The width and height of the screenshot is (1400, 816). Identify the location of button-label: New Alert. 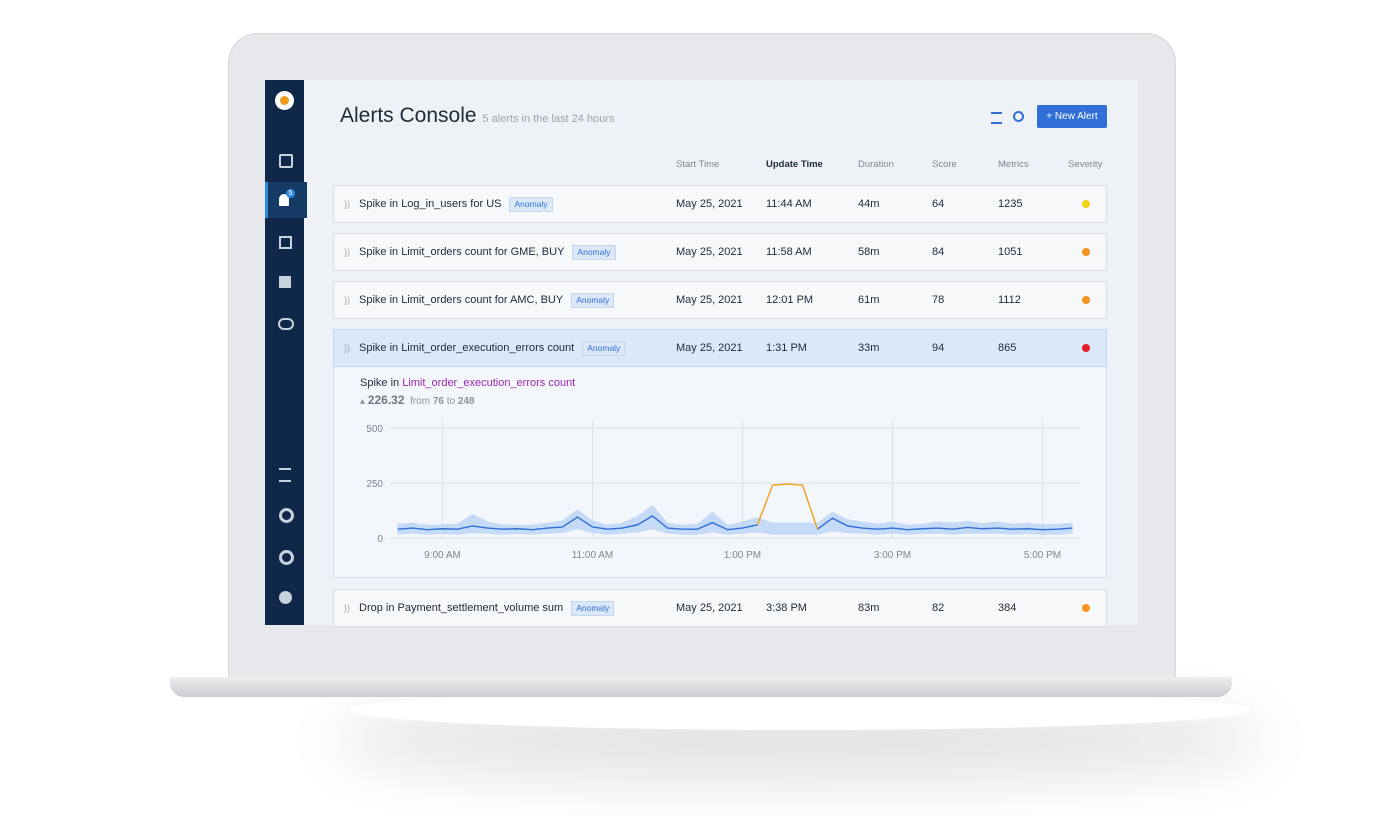
(1076, 116).